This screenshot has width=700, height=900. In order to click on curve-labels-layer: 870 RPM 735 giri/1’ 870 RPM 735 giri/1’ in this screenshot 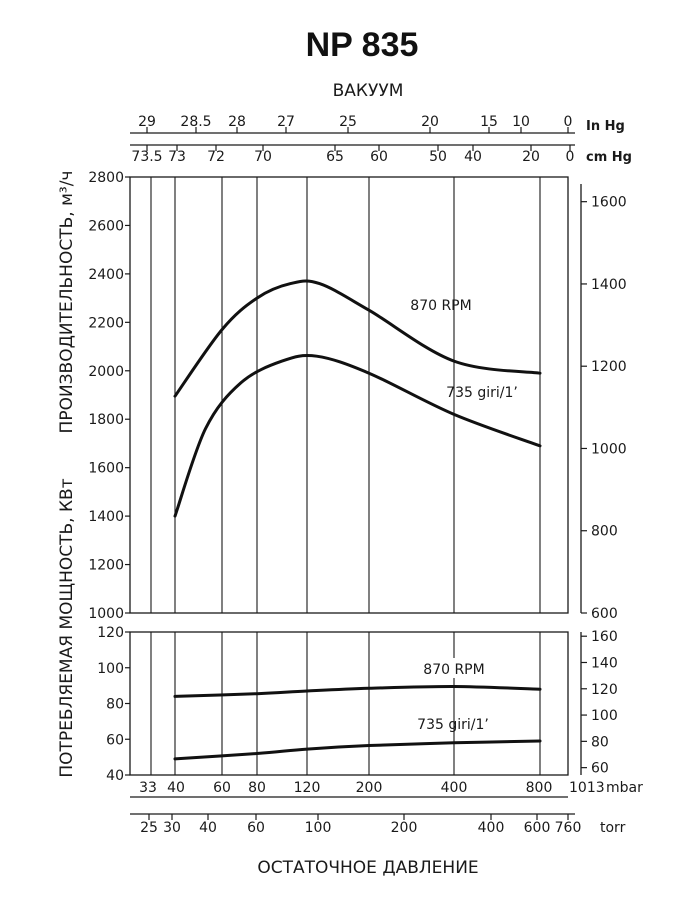, I will do `click(463, 515)`.